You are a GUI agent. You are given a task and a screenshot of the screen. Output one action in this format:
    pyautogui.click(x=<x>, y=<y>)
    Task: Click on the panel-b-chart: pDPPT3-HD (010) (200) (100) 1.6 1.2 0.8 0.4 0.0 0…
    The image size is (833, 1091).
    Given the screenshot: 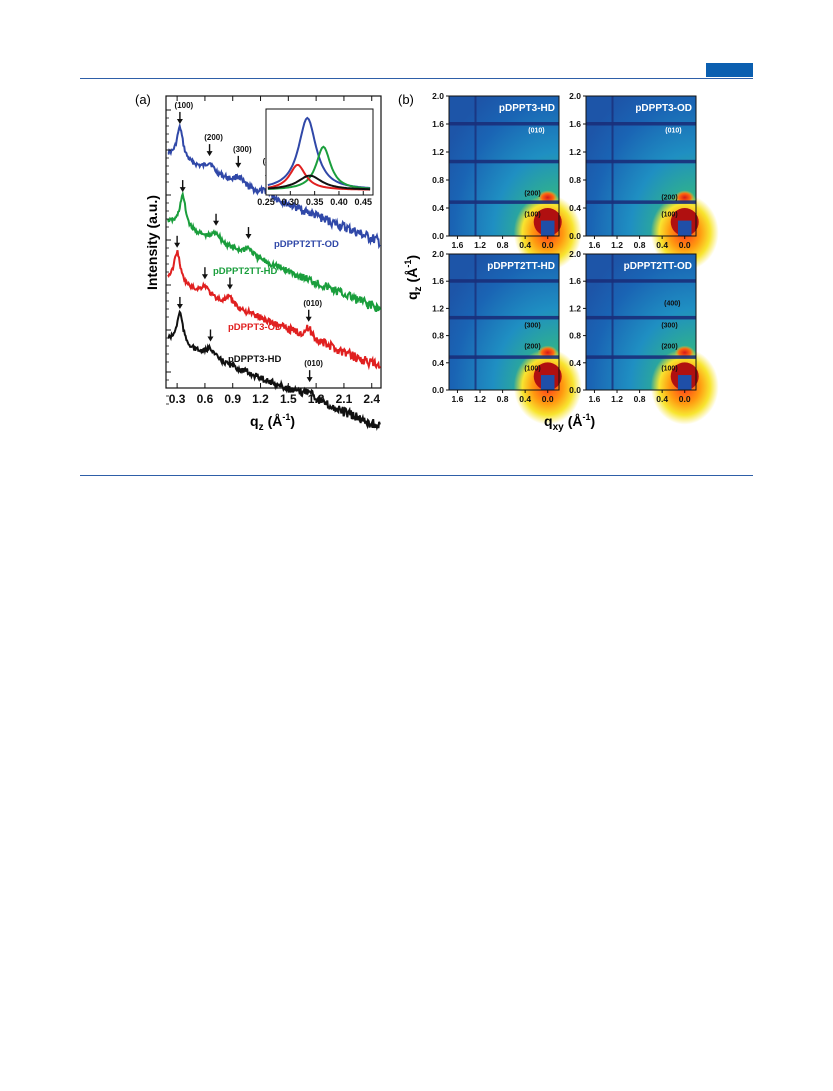 What is the action you would take?
    pyautogui.click(x=561, y=262)
    